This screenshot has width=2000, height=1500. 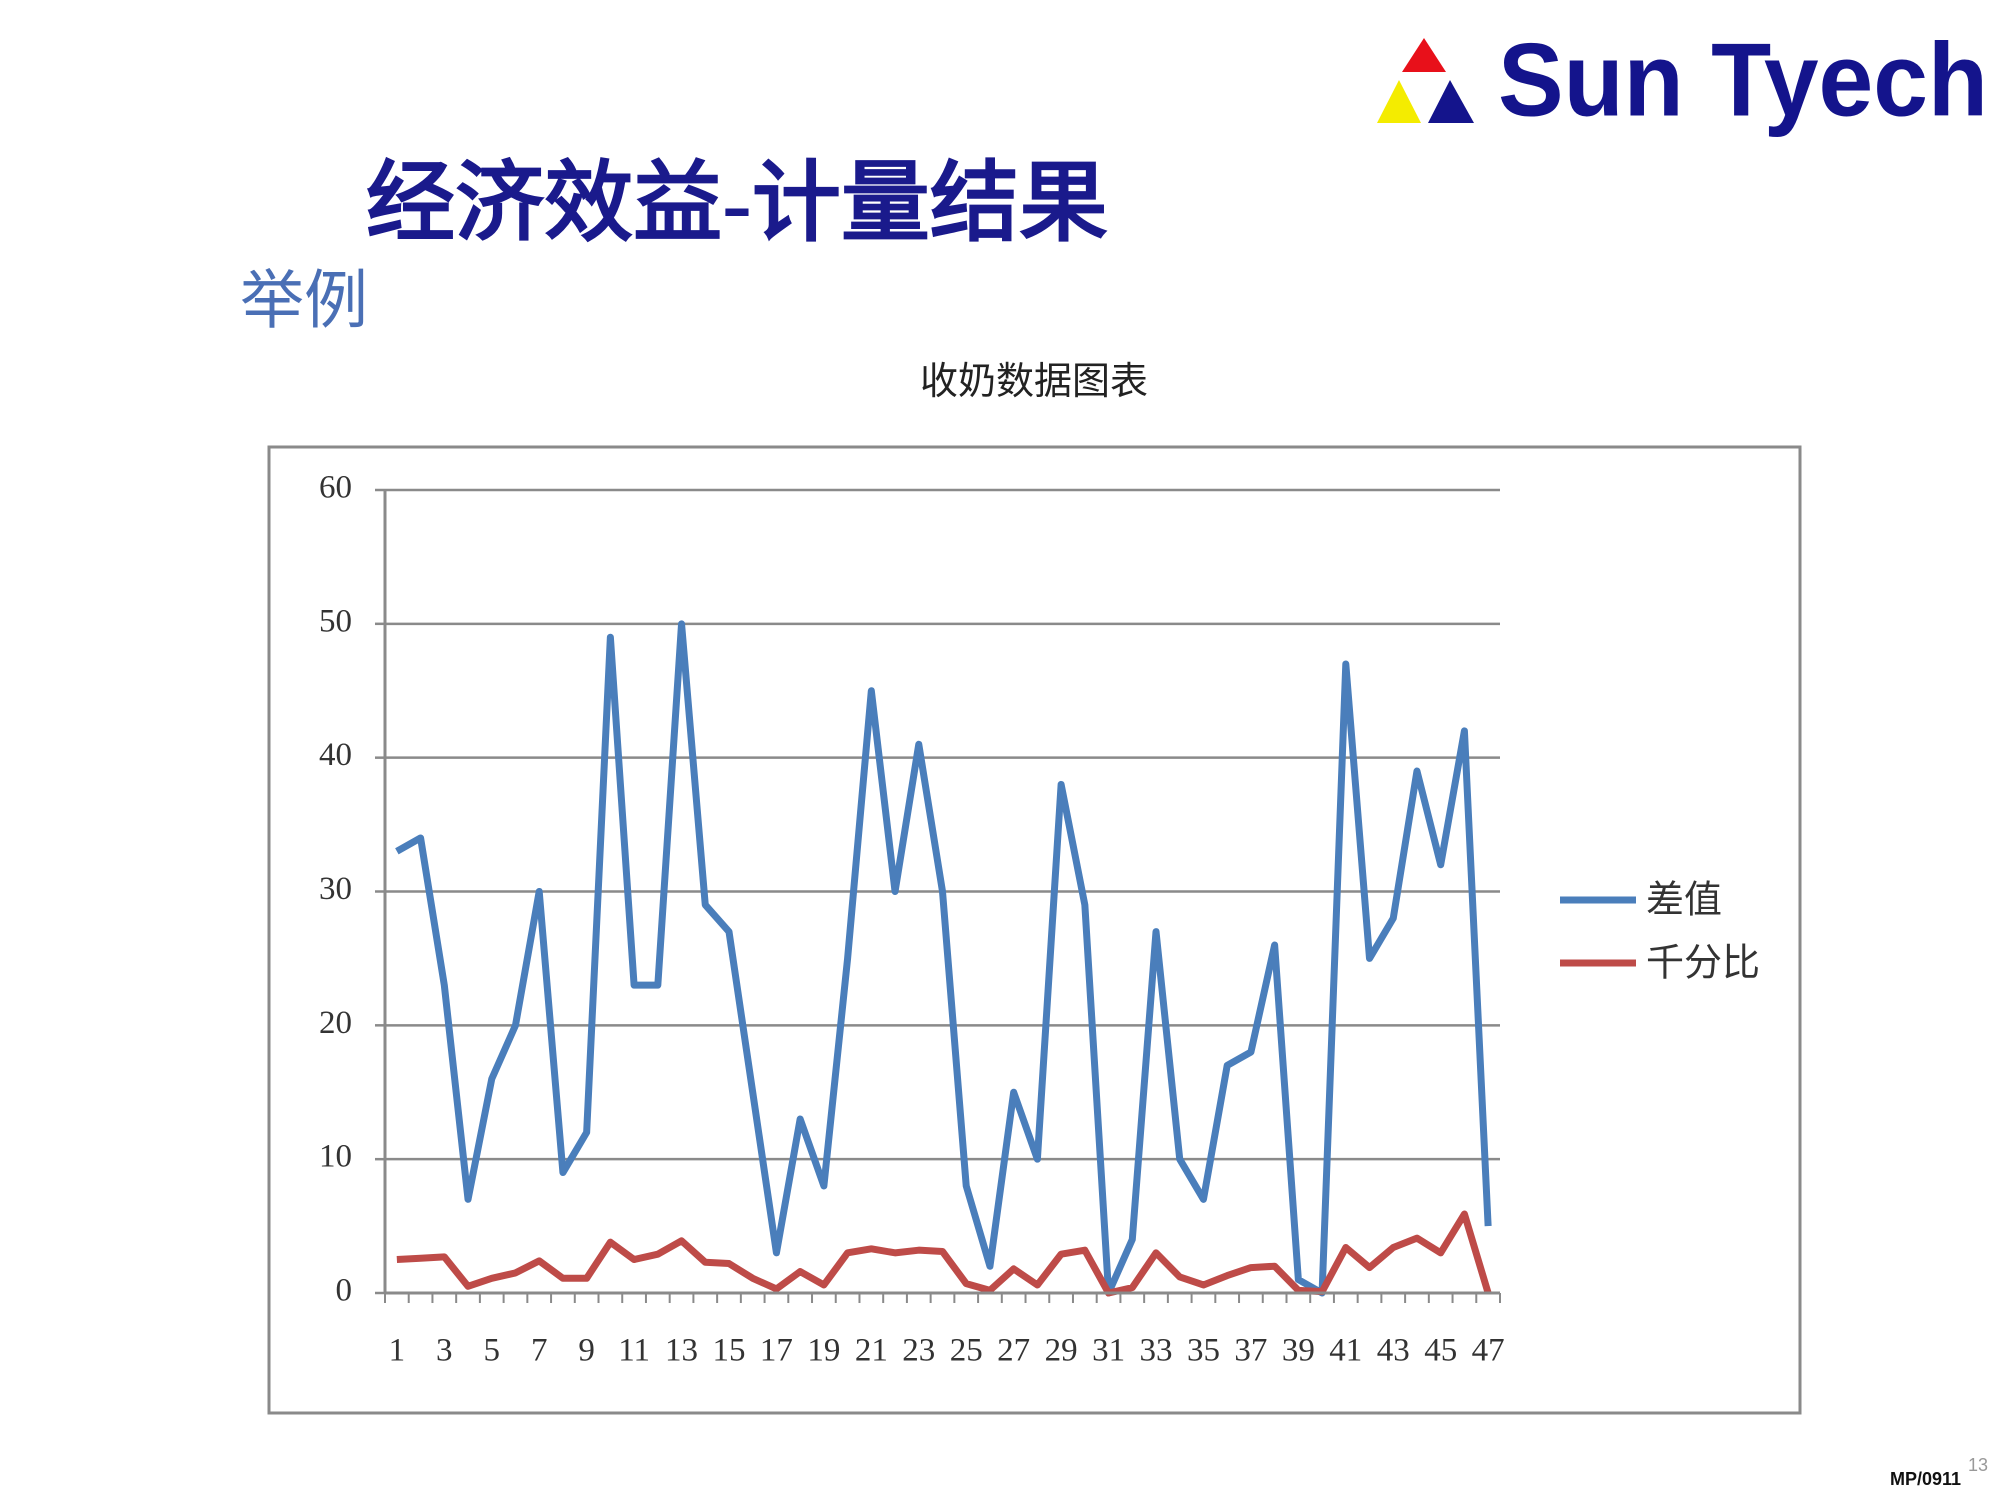 I want to click on x-tick-label: 37, so click(x=1250, y=1351).